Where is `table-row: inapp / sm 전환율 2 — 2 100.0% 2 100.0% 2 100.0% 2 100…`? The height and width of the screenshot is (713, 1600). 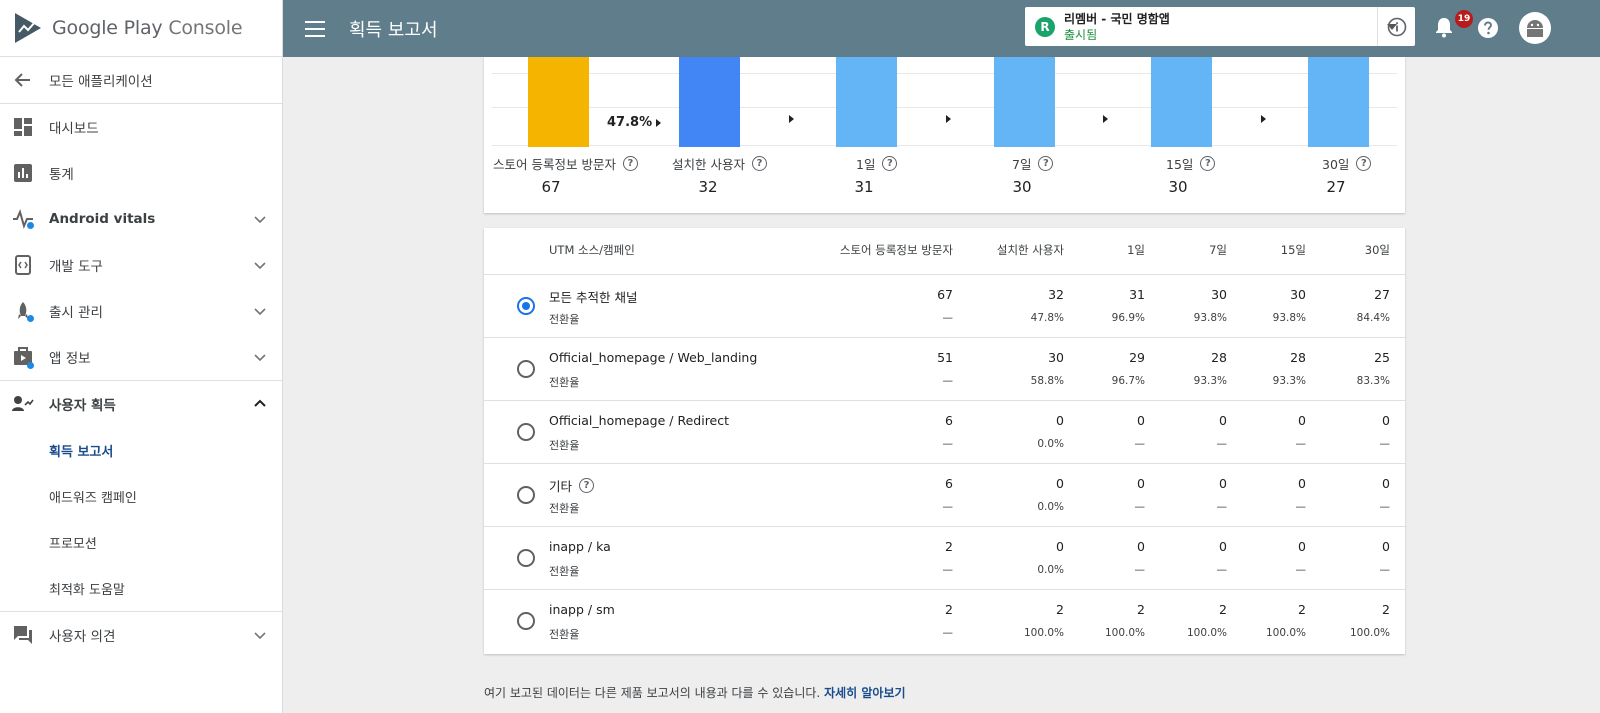 table-row: inapp / sm 전환율 2 — 2 100.0% 2 100.0% 2 100.0% 2 100… is located at coordinates (944, 620).